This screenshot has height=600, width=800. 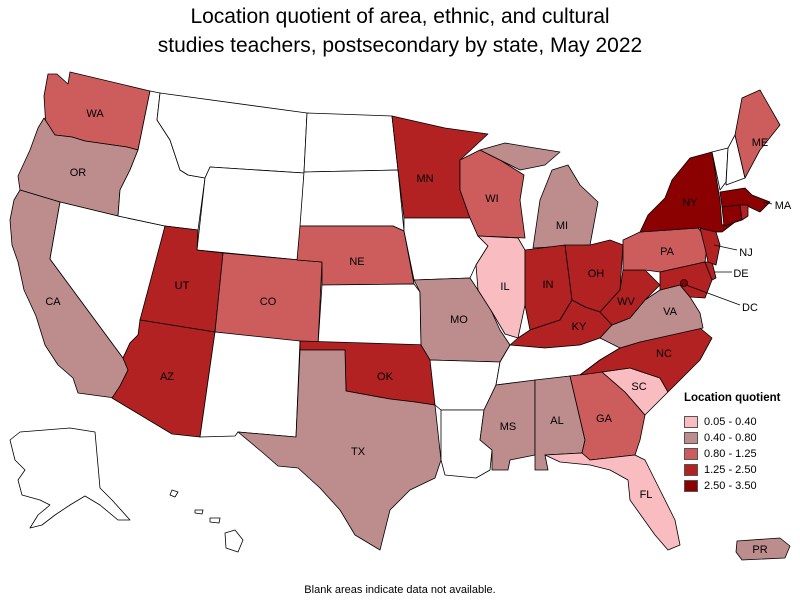 What do you see at coordinates (508, 427) in the screenshot?
I see `label-ms: MS` at bounding box center [508, 427].